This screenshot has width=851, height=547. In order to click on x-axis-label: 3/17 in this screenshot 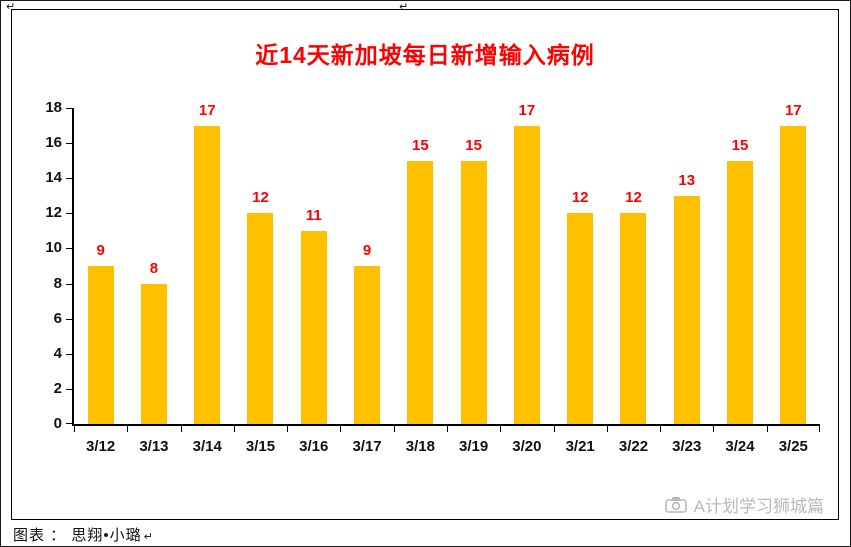, I will do `click(367, 446)`.